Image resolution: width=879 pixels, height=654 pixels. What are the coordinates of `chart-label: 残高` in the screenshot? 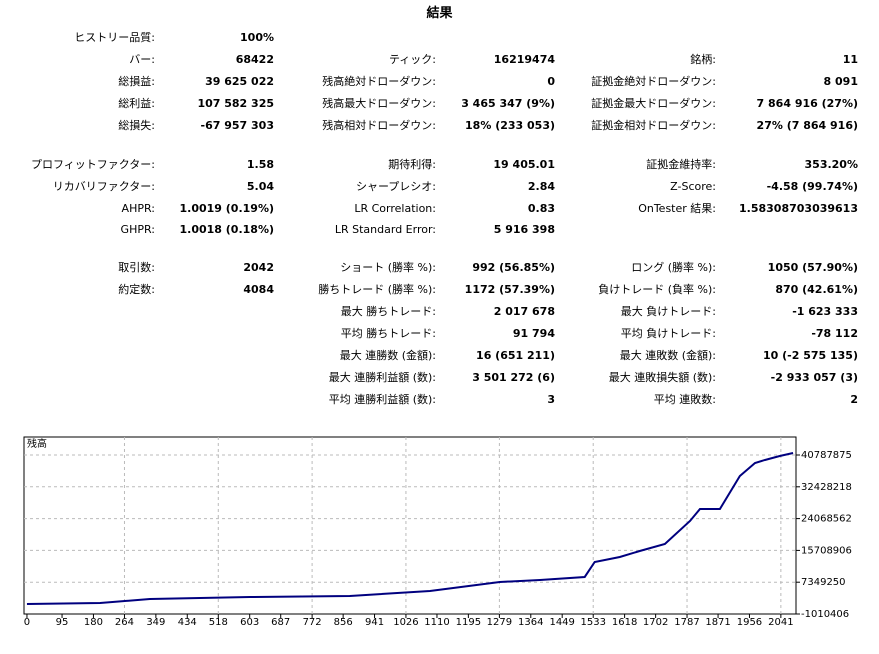 It's located at (37, 443).